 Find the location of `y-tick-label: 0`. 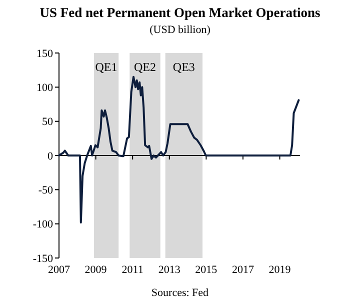

y-tick-label: 0 is located at coordinates (51, 156).